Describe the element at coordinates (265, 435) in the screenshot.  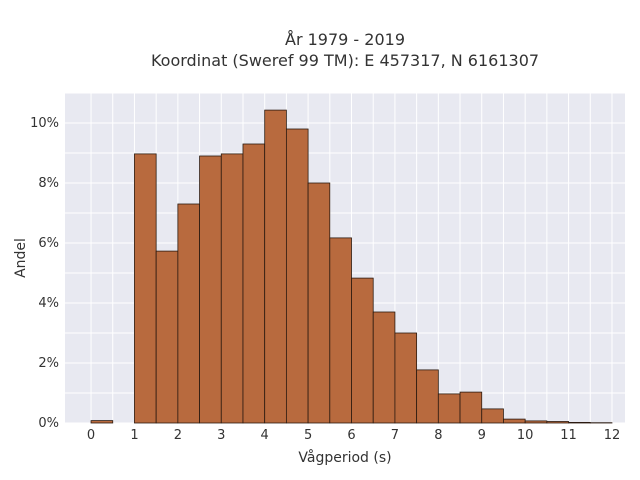
I see `x-tick-label: 4` at that location.